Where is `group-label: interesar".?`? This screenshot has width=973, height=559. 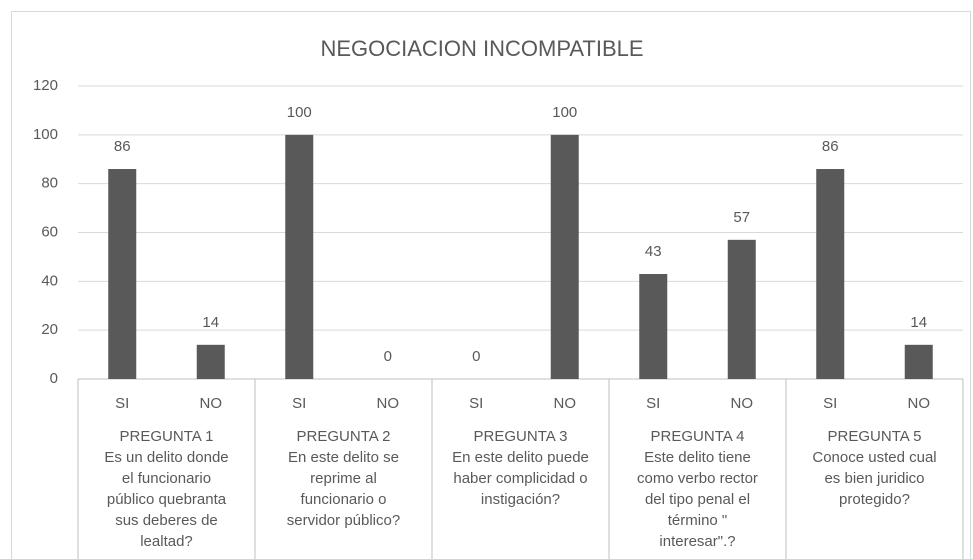 group-label: interesar".? is located at coordinates (697, 541).